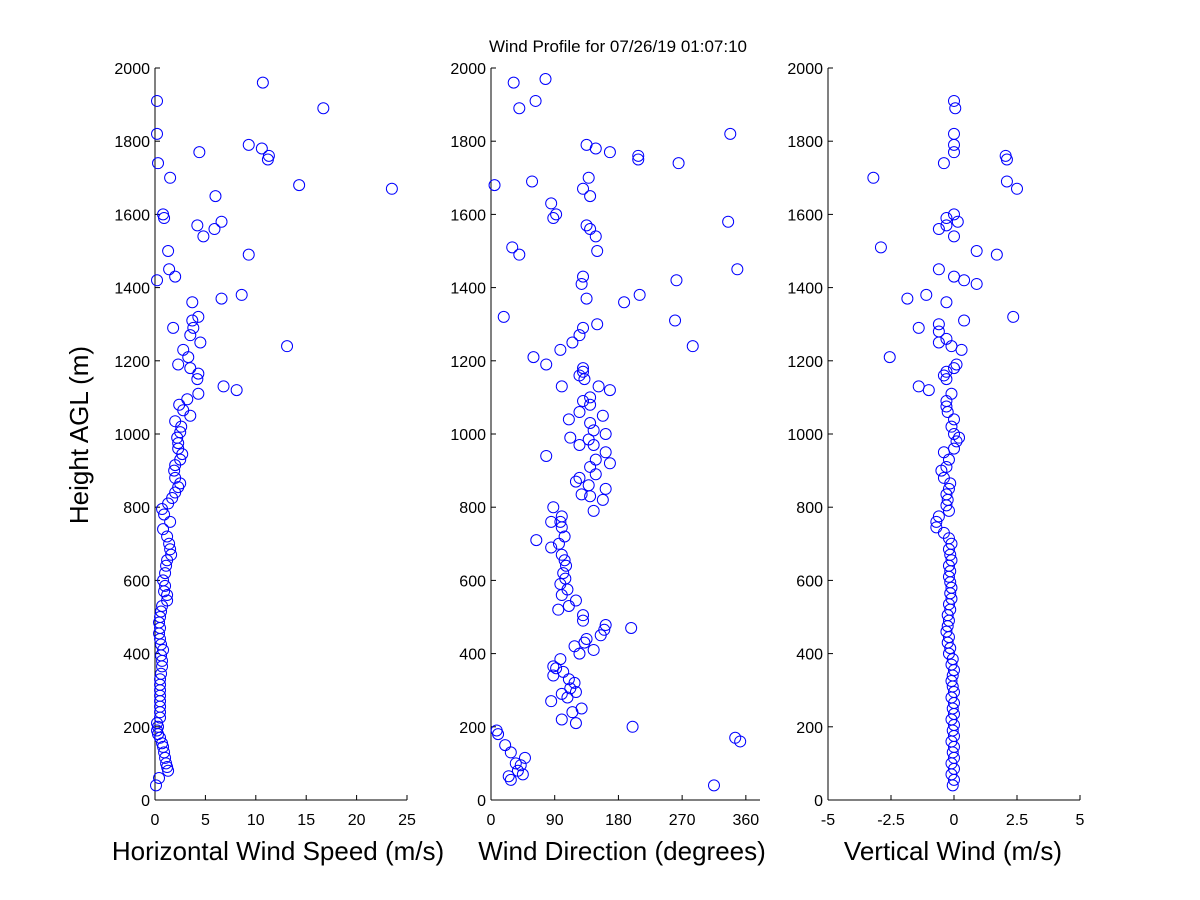 The height and width of the screenshot is (900, 1200). What do you see at coordinates (828, 820) in the screenshot?
I see `x-tick-label: -5` at bounding box center [828, 820].